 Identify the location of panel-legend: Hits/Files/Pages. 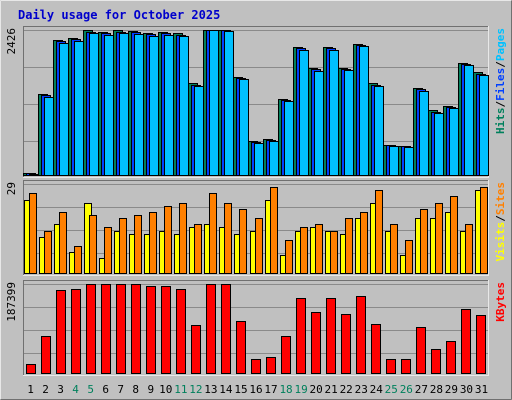
(500, 81).